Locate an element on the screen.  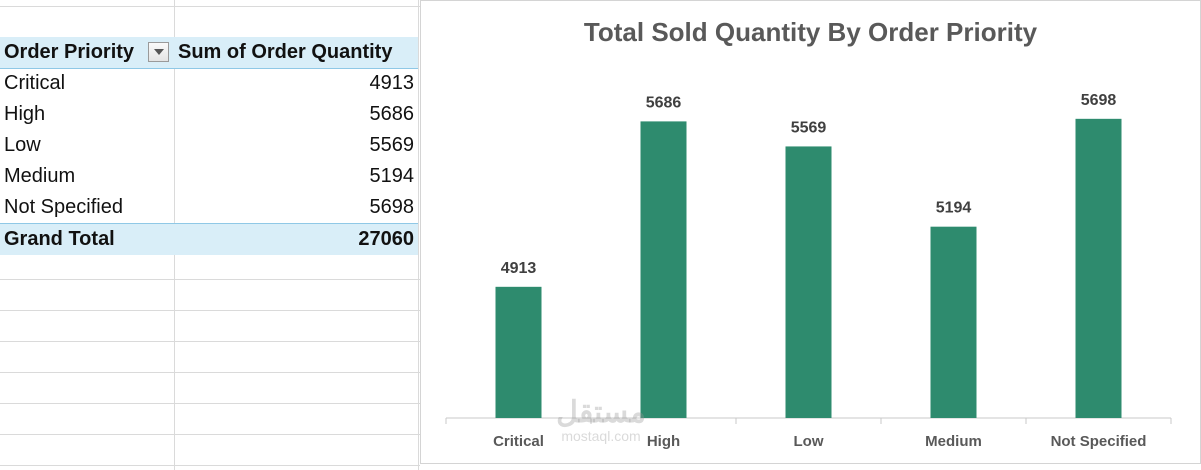
pivot-row-label: Not Specified is located at coordinates (63, 207).